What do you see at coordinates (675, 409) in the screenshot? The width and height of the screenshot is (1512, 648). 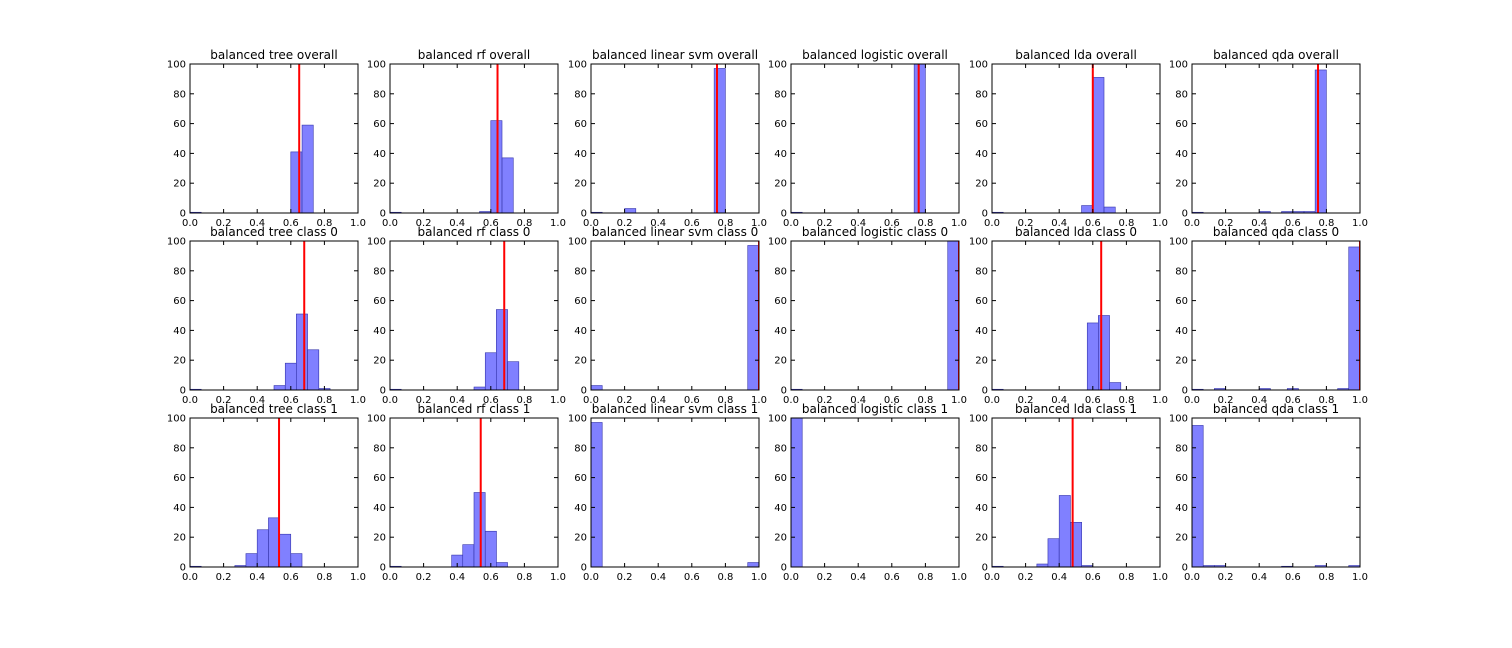 I see `subplot-title: balanced linear svm class 1` at bounding box center [675, 409].